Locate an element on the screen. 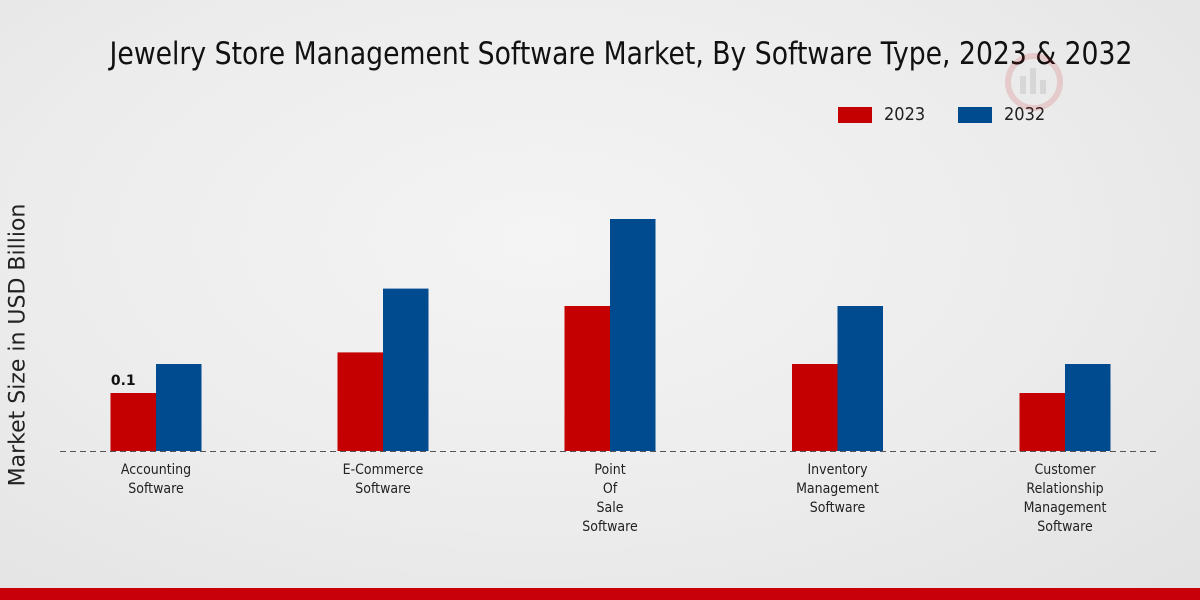 This screenshot has height=600, width=1200. x-tick-label-4: Customer Relationship Management Software is located at coordinates (1065, 498).